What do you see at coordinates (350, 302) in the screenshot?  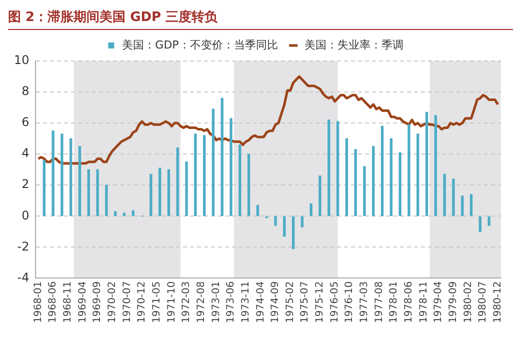 I see `x-tick-label: 1976-10` at bounding box center [350, 302].